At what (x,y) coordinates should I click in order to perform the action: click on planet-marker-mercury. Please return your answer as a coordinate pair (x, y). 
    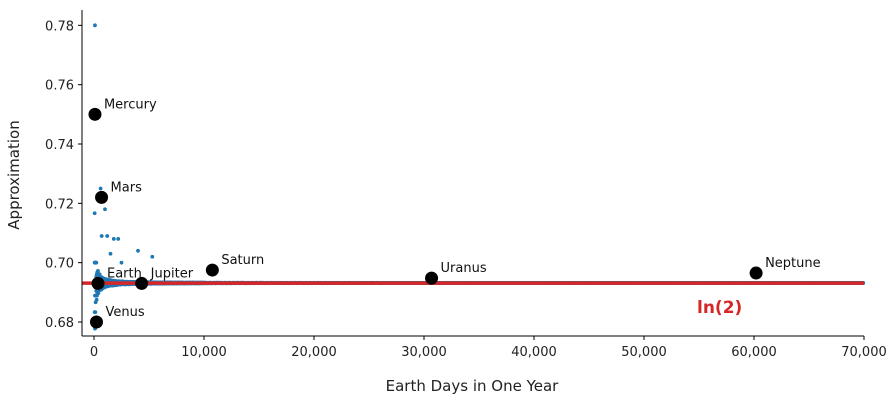
    Looking at the image, I should click on (95, 114).